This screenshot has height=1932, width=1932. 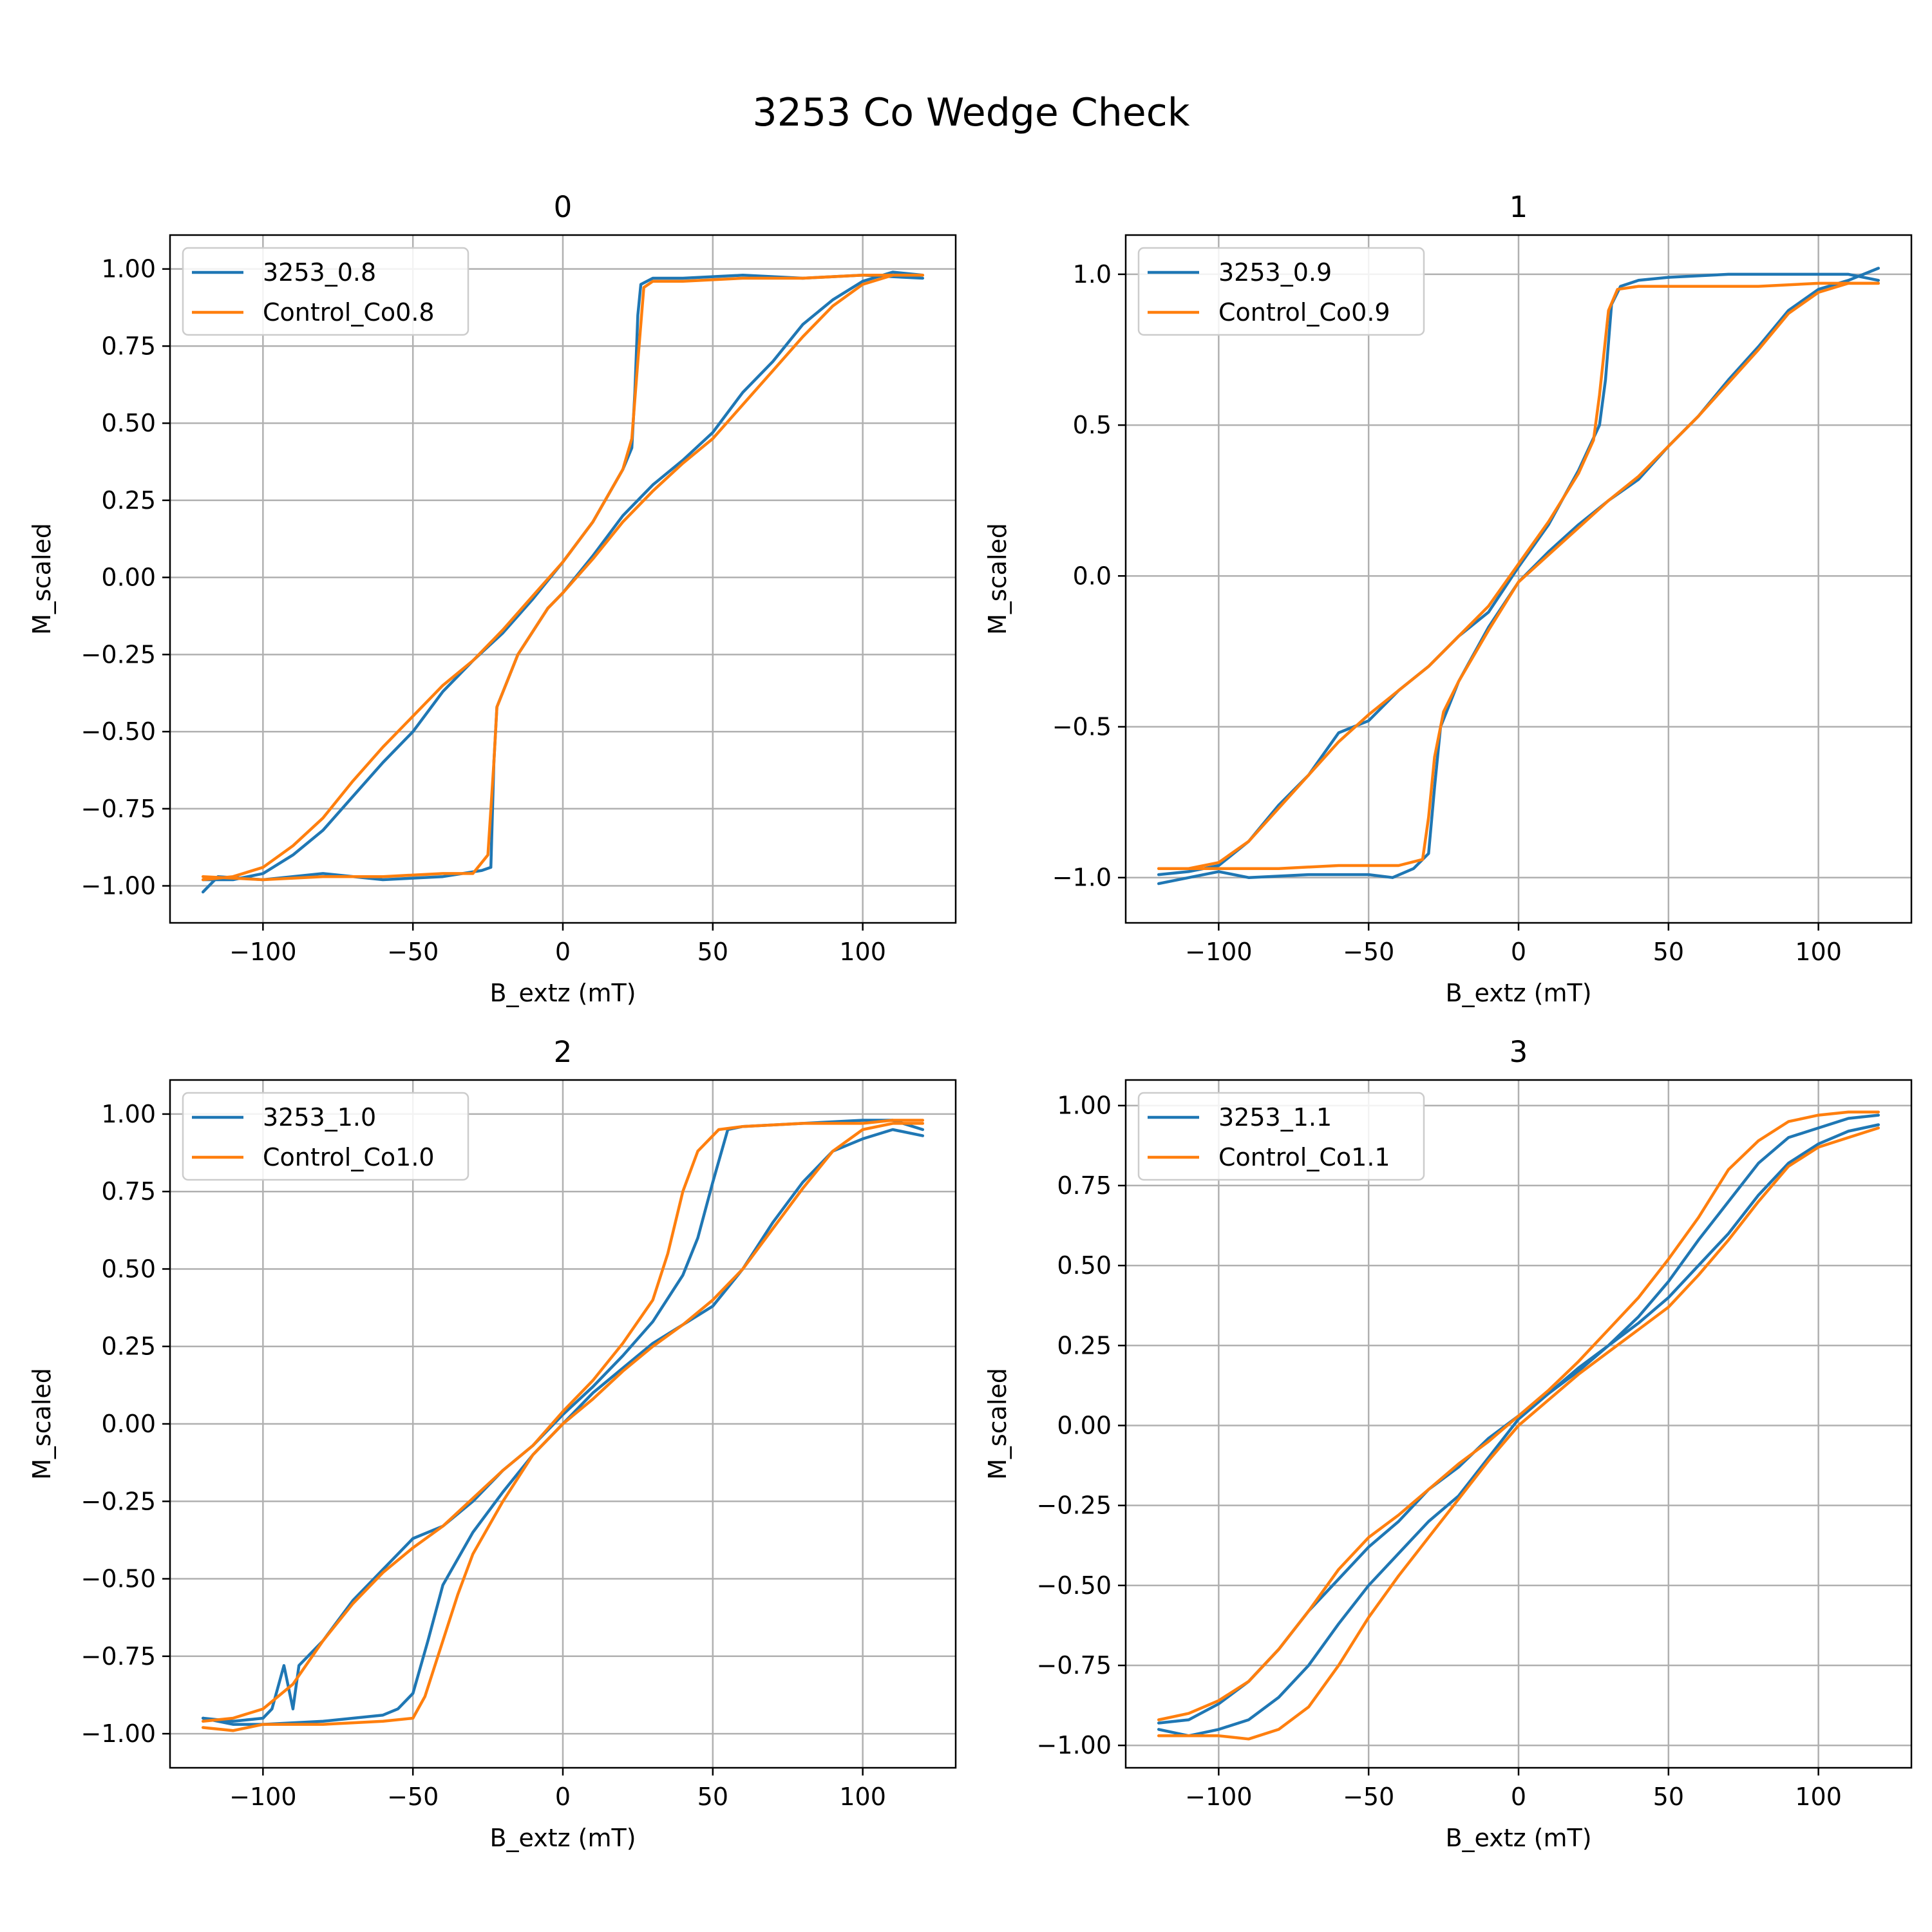 I want to click on y-tick-label: 1.0, so click(x=1092, y=274).